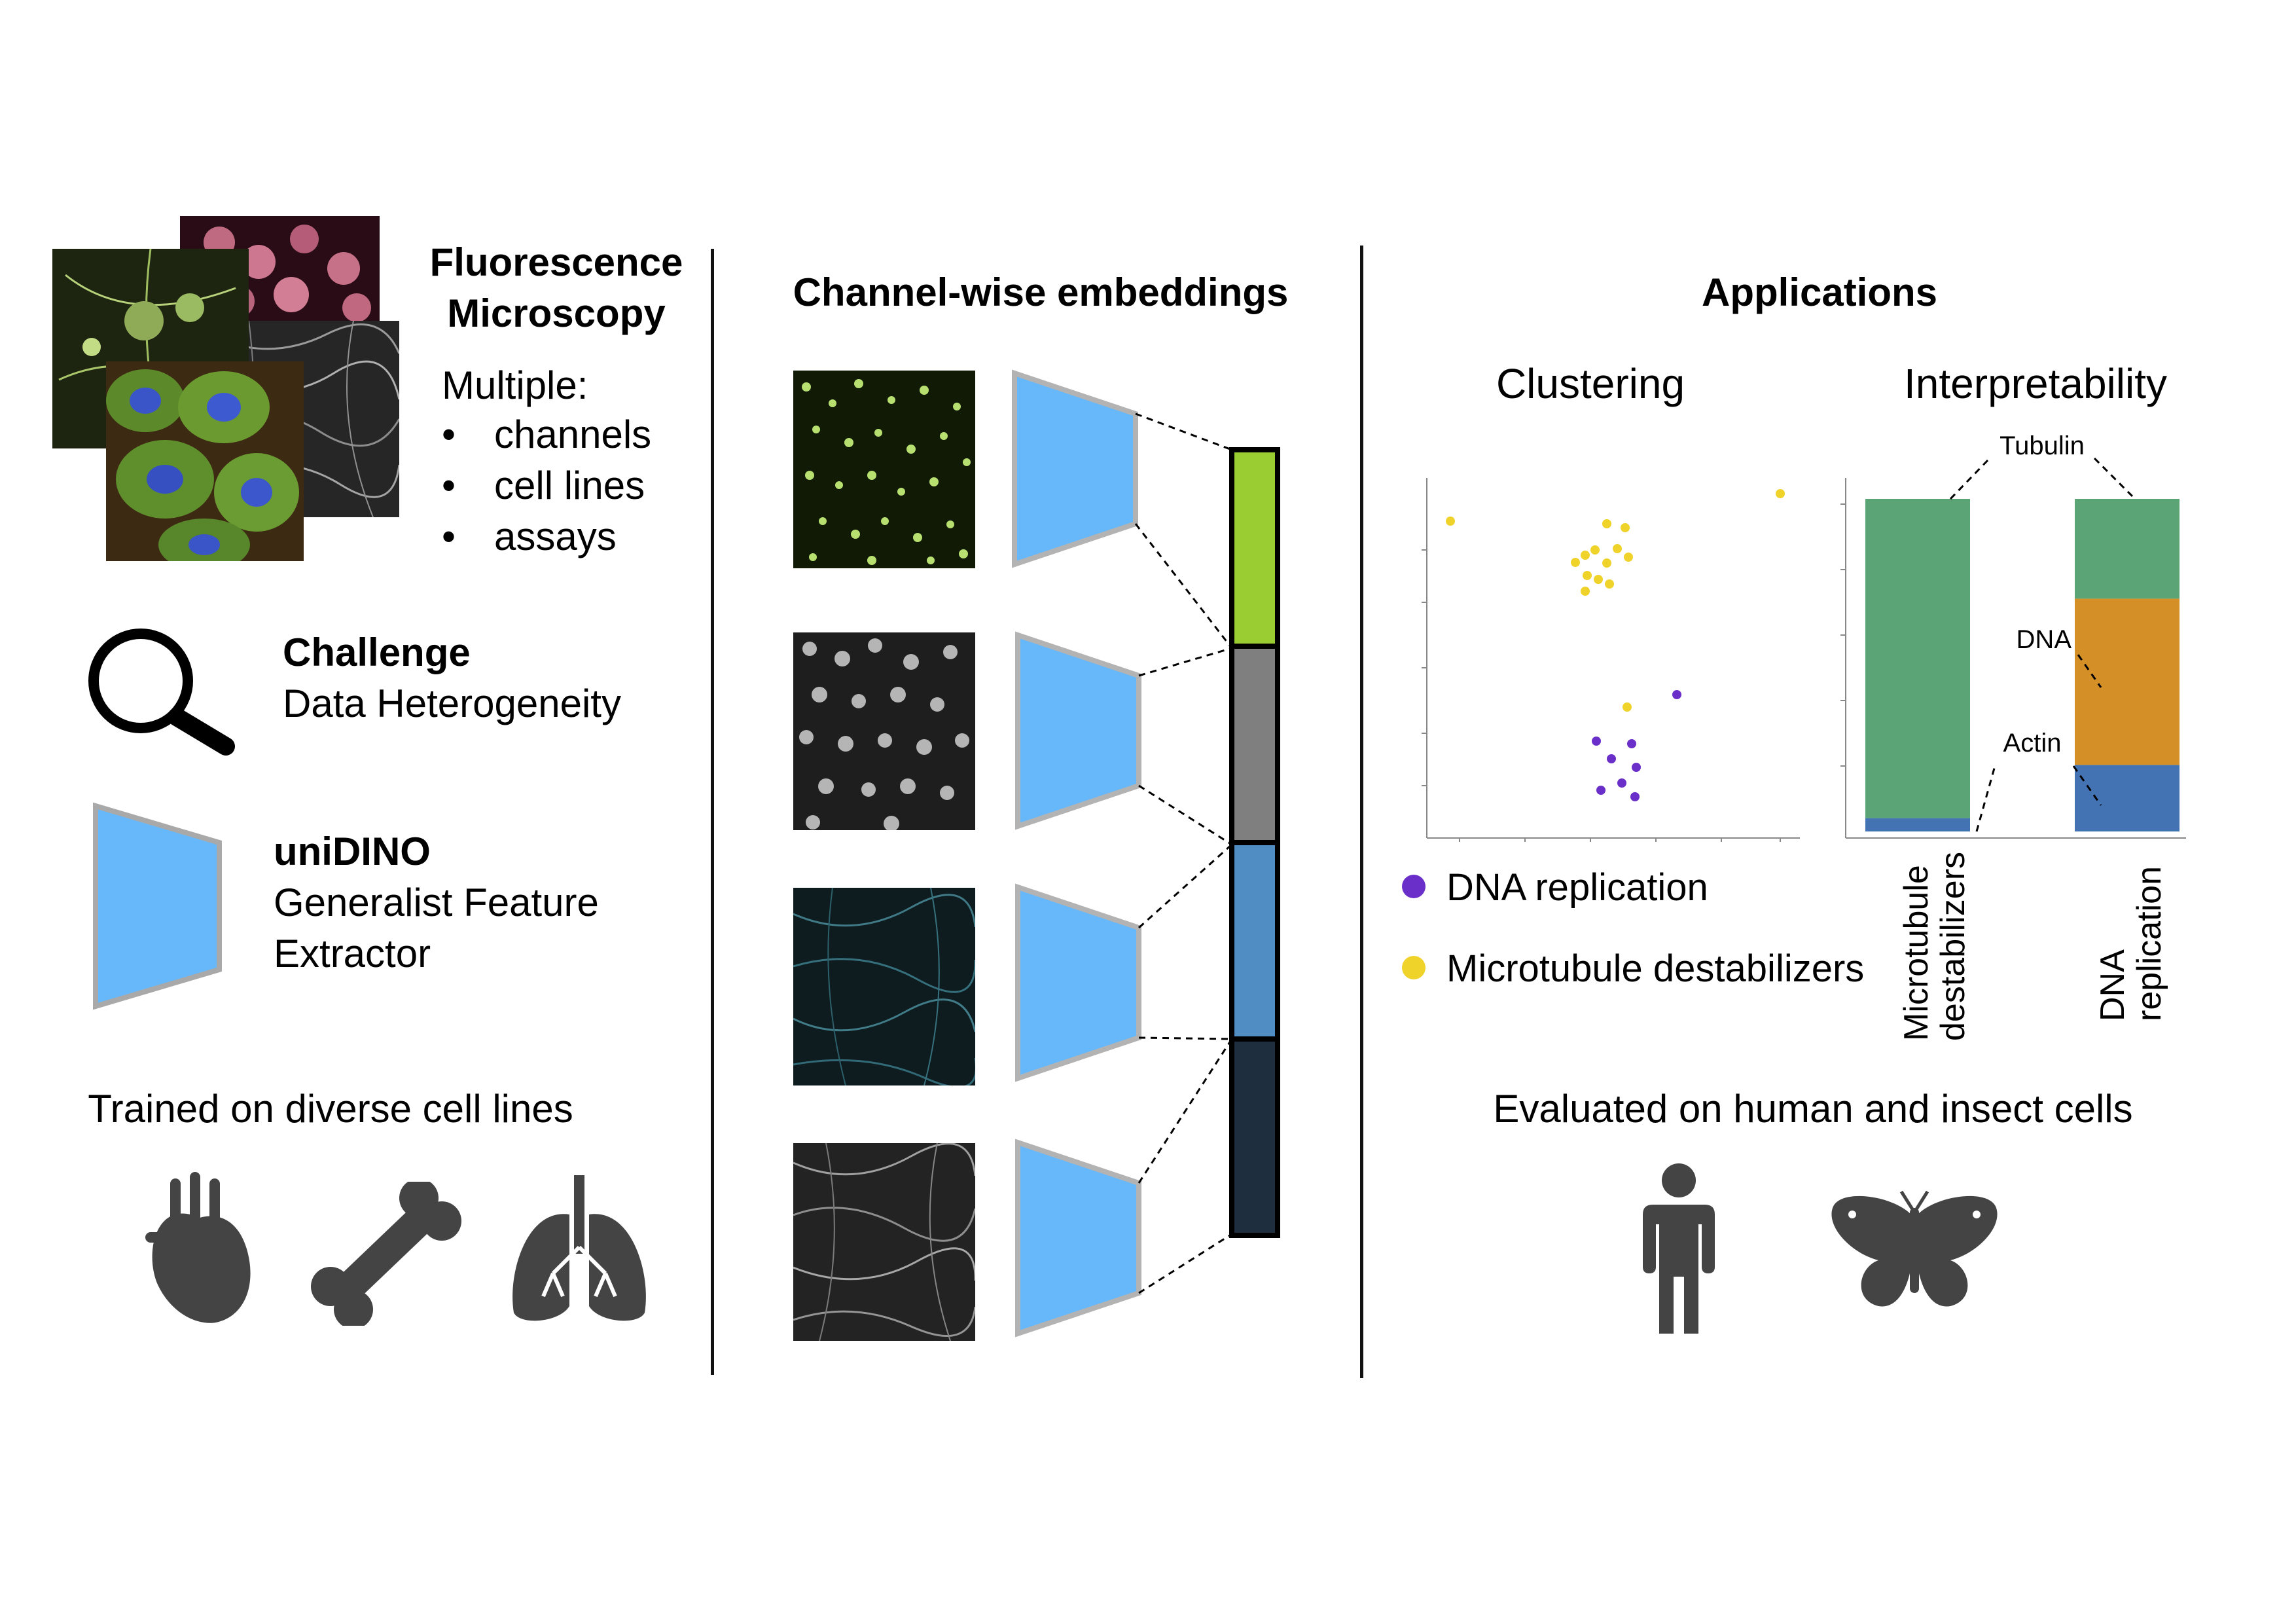  Describe the element at coordinates (1414, 967) in the screenshot. I see `legend-dot-microtubule` at that location.